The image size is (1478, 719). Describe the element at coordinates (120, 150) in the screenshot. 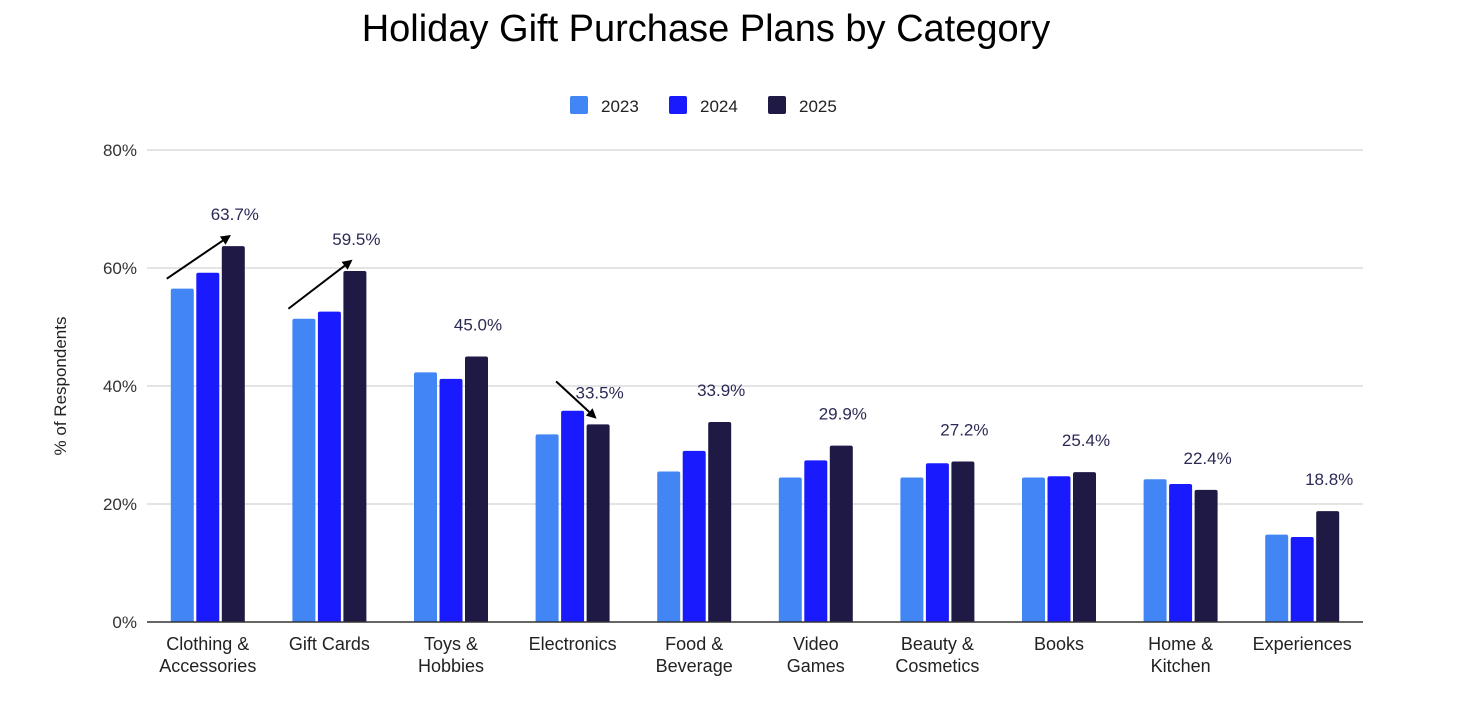

I see `y-tick-label: 80%` at that location.